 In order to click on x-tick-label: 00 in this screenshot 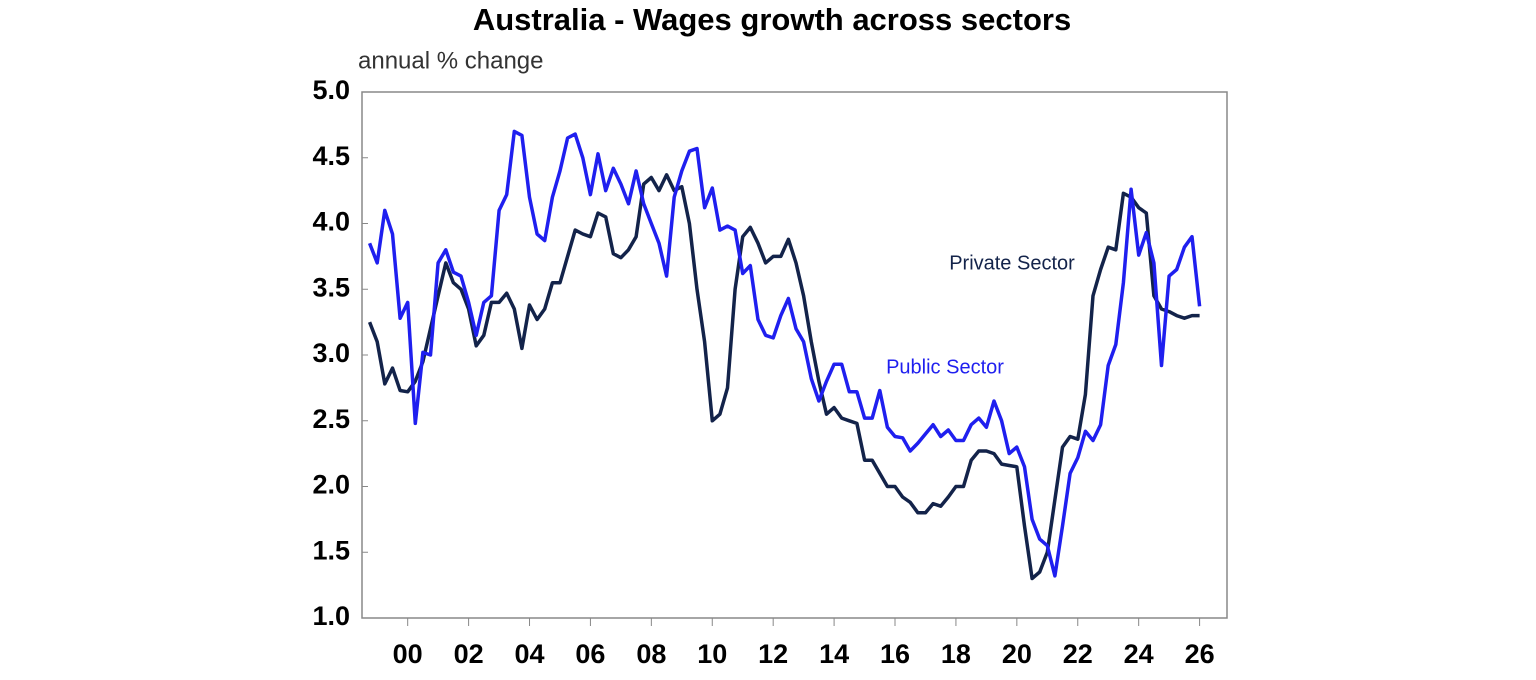, I will do `click(408, 654)`.